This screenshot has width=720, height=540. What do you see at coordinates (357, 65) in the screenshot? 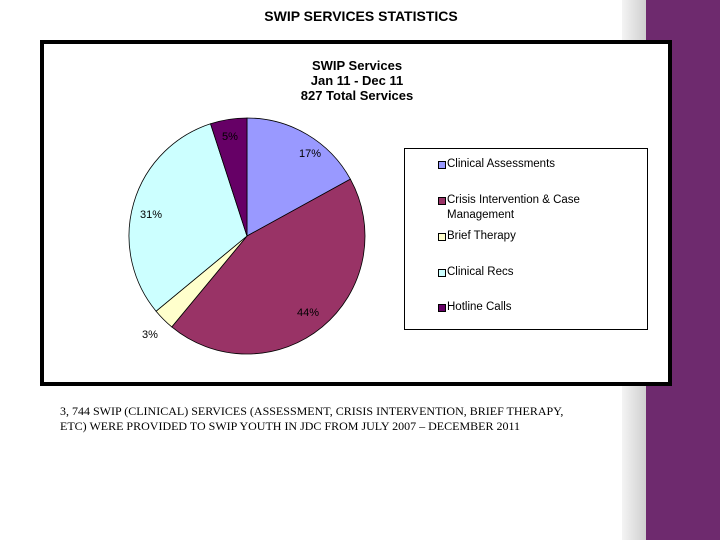
I see `chart-title-line-1: SWIP Services` at bounding box center [357, 65].